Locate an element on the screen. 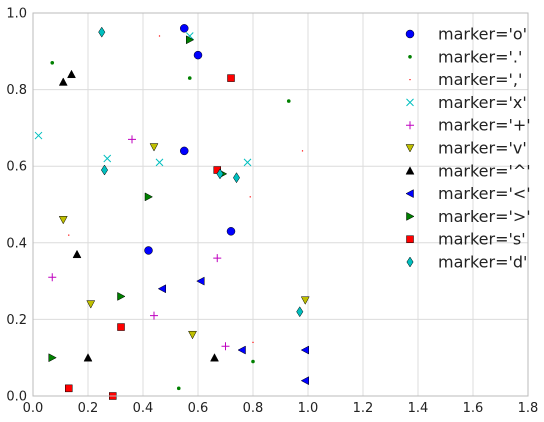  legend-label: marker='s' is located at coordinates (482, 239).